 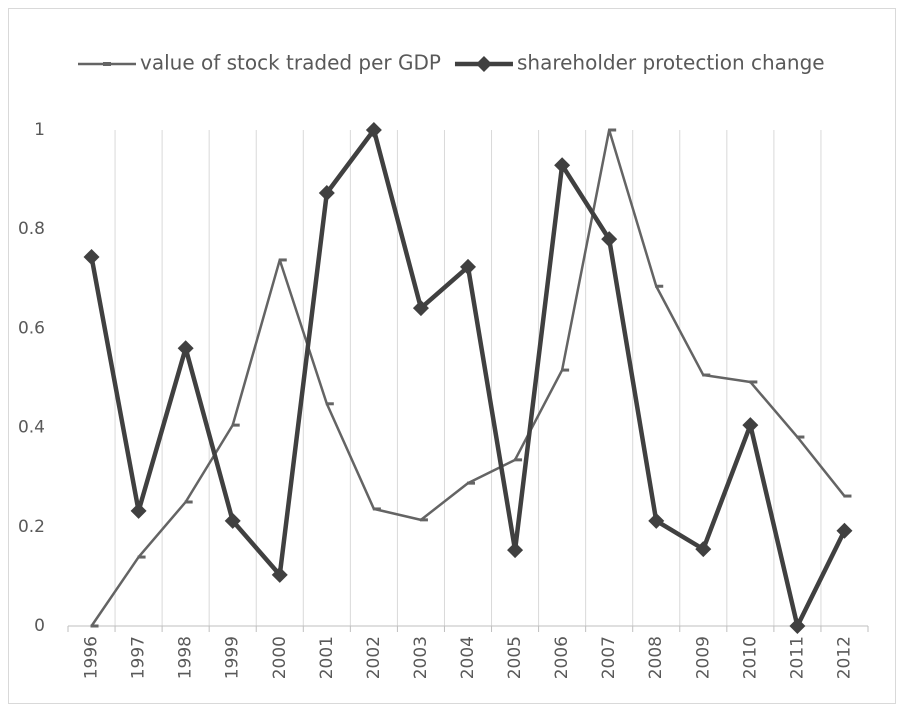 What do you see at coordinates (31, 328) in the screenshot?
I see `y-tick-label: 0.6` at bounding box center [31, 328].